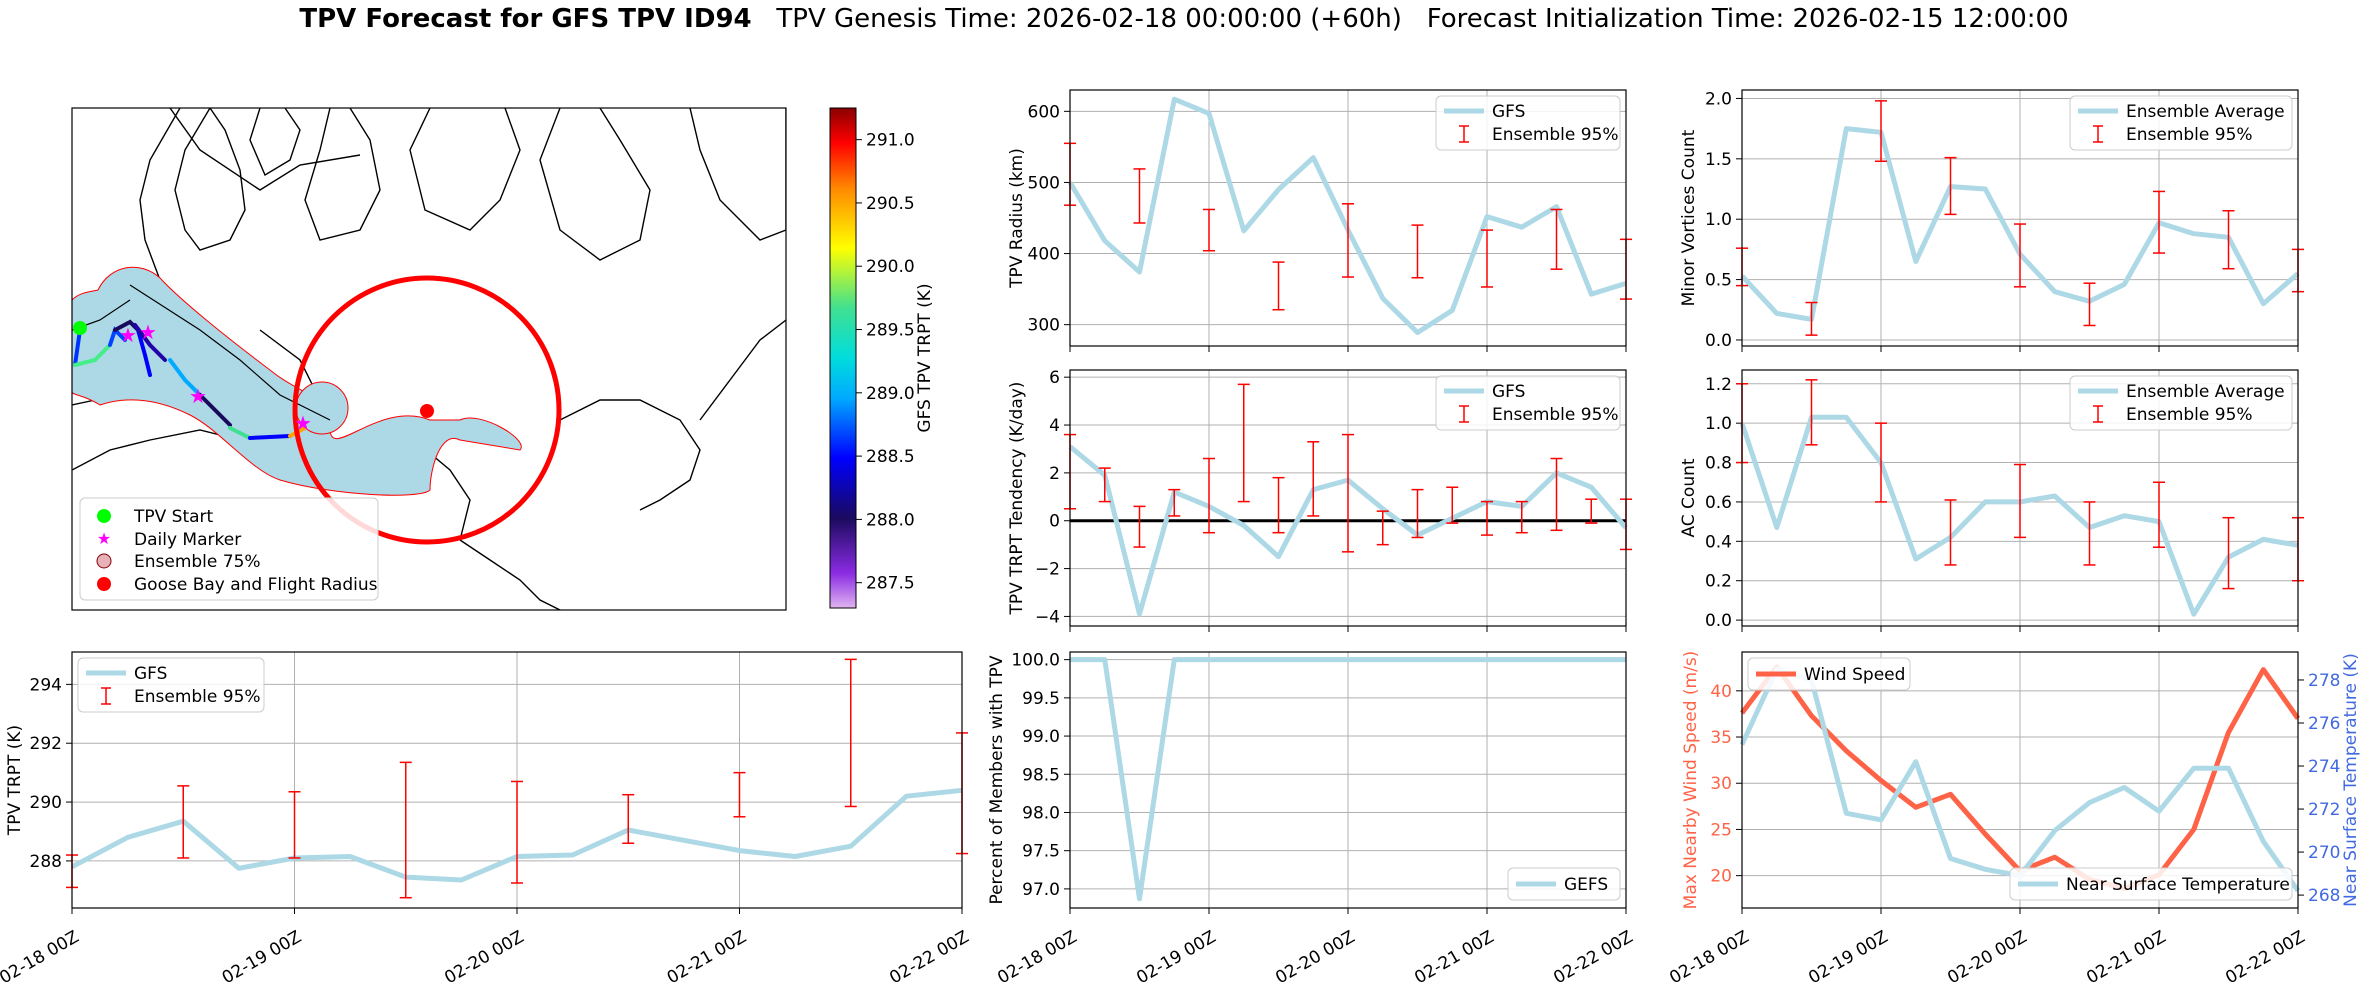 The width and height of the screenshot is (2368, 982). I want to click on legend-ensemble-label: Ensemble 75%, so click(197, 562).